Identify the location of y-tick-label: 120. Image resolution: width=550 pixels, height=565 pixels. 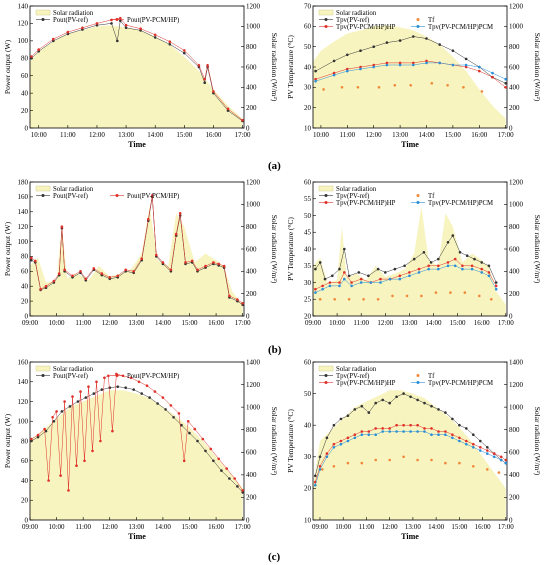
(23, 24).